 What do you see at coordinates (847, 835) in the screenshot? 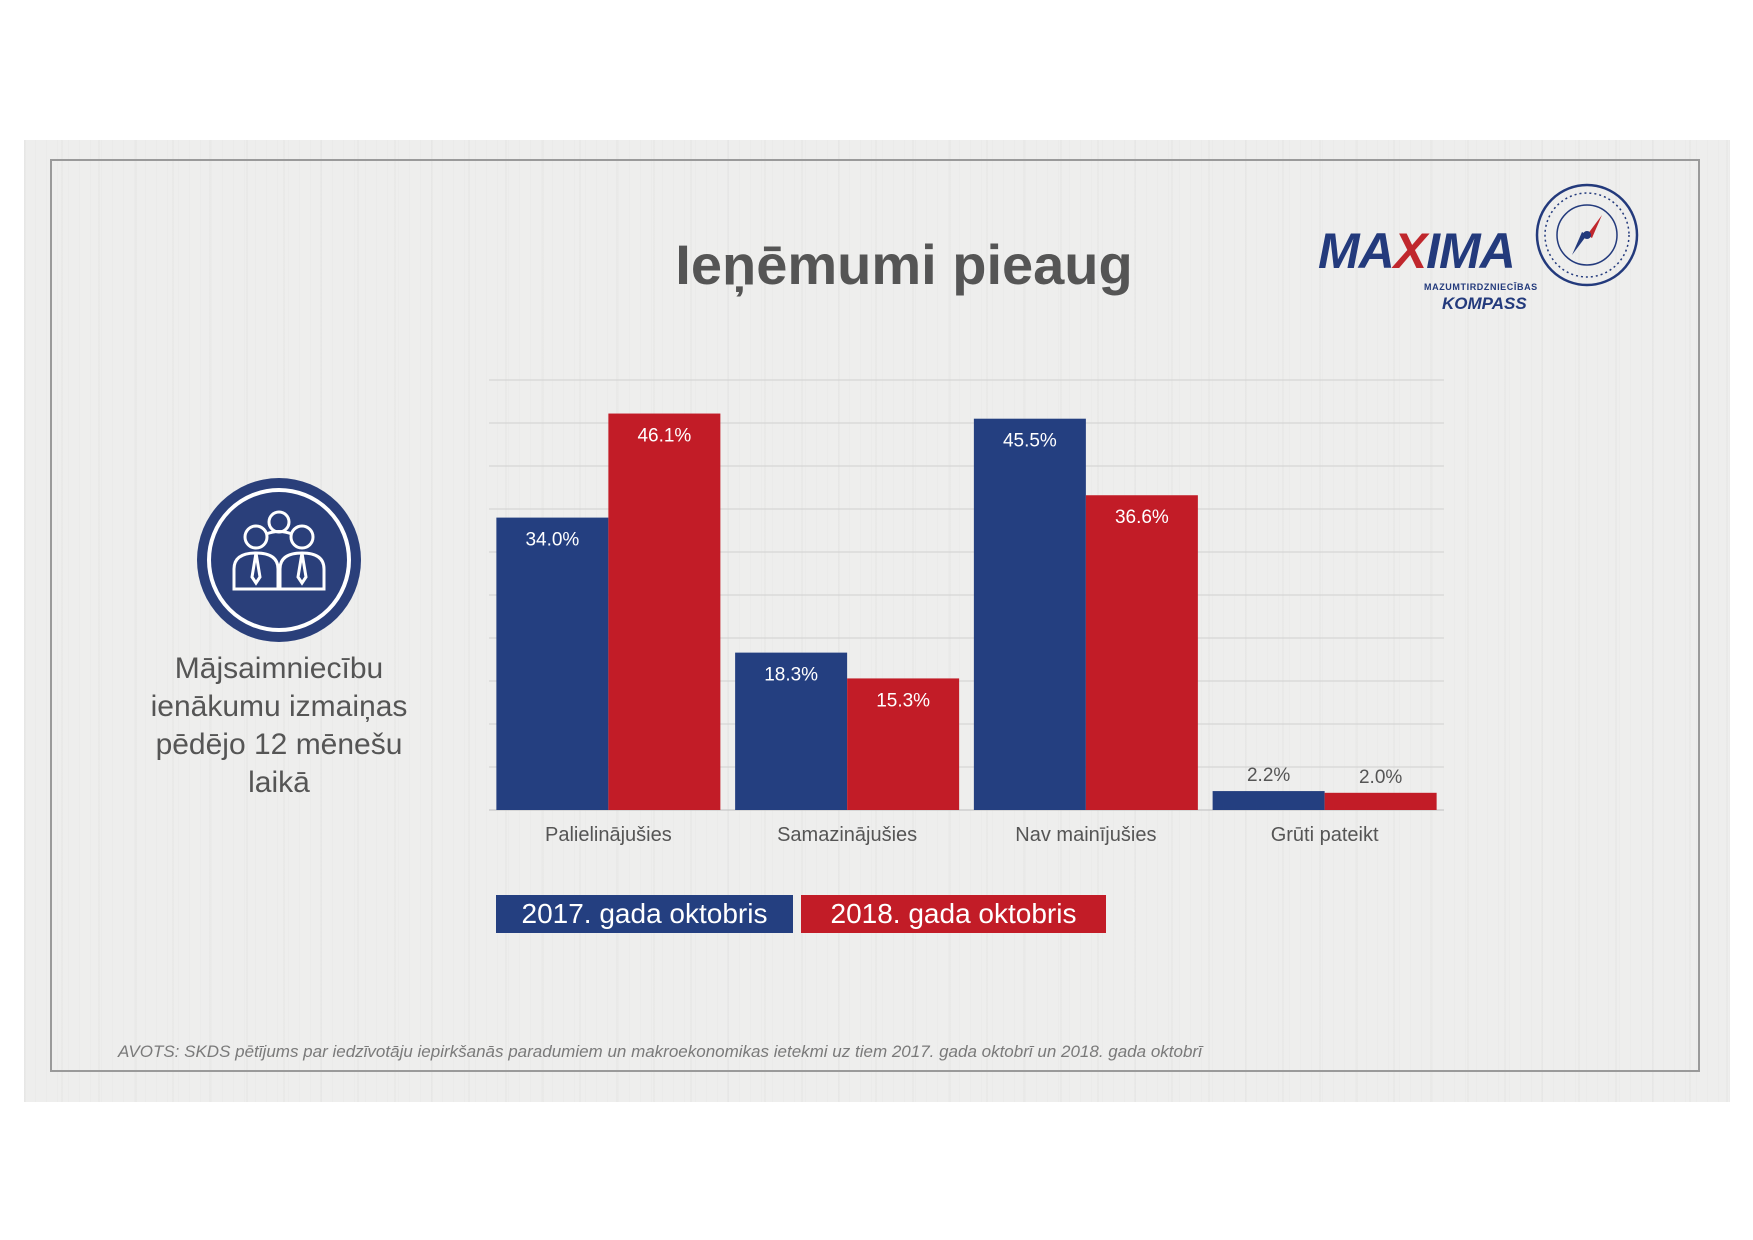
I see `category-label: Samazinājušies` at bounding box center [847, 835].